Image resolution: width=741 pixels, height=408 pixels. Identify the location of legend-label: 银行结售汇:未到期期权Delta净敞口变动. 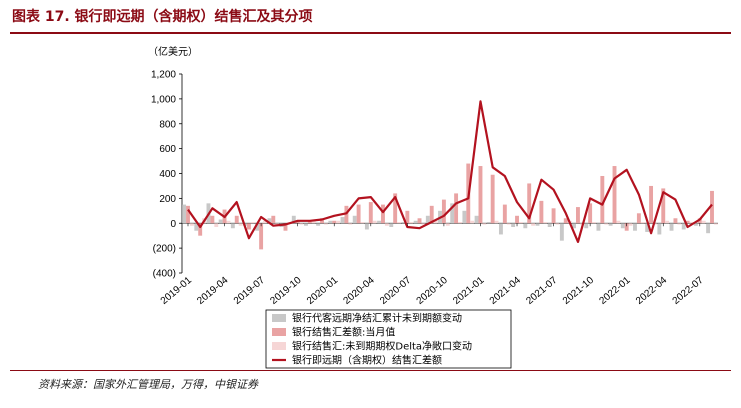
(382, 346).